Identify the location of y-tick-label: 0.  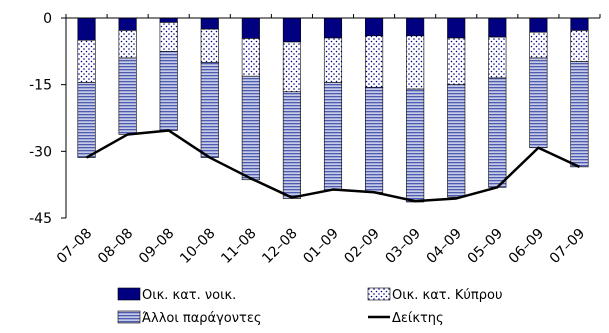
(47, 19).